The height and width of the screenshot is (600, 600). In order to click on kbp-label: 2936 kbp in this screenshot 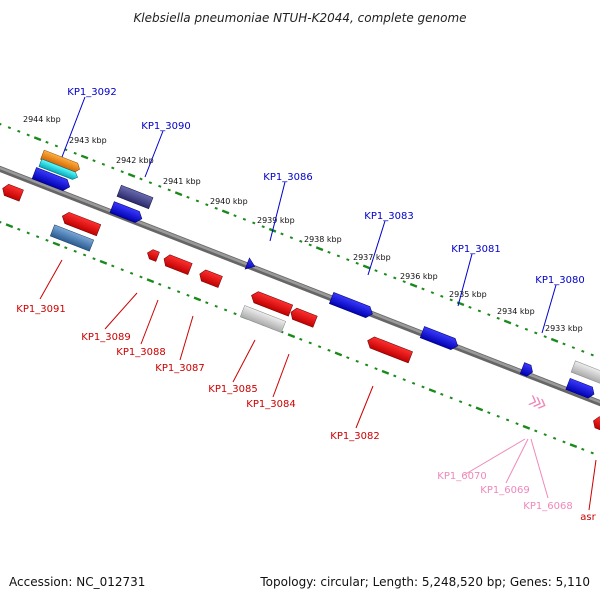, I will do `click(419, 276)`.